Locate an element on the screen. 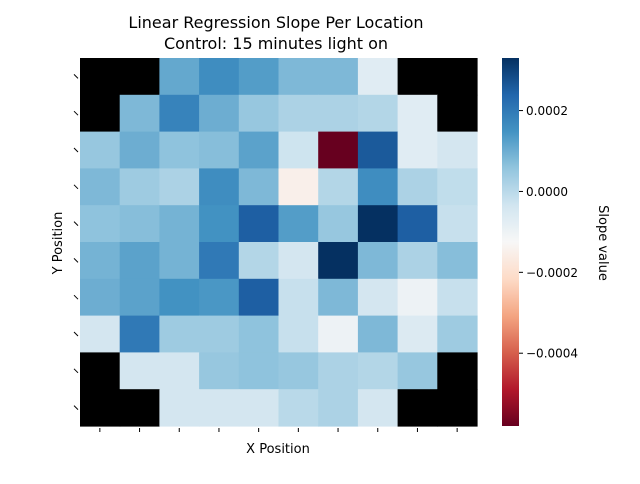  colorbar-tick-label: 0.0002 is located at coordinates (547, 111).